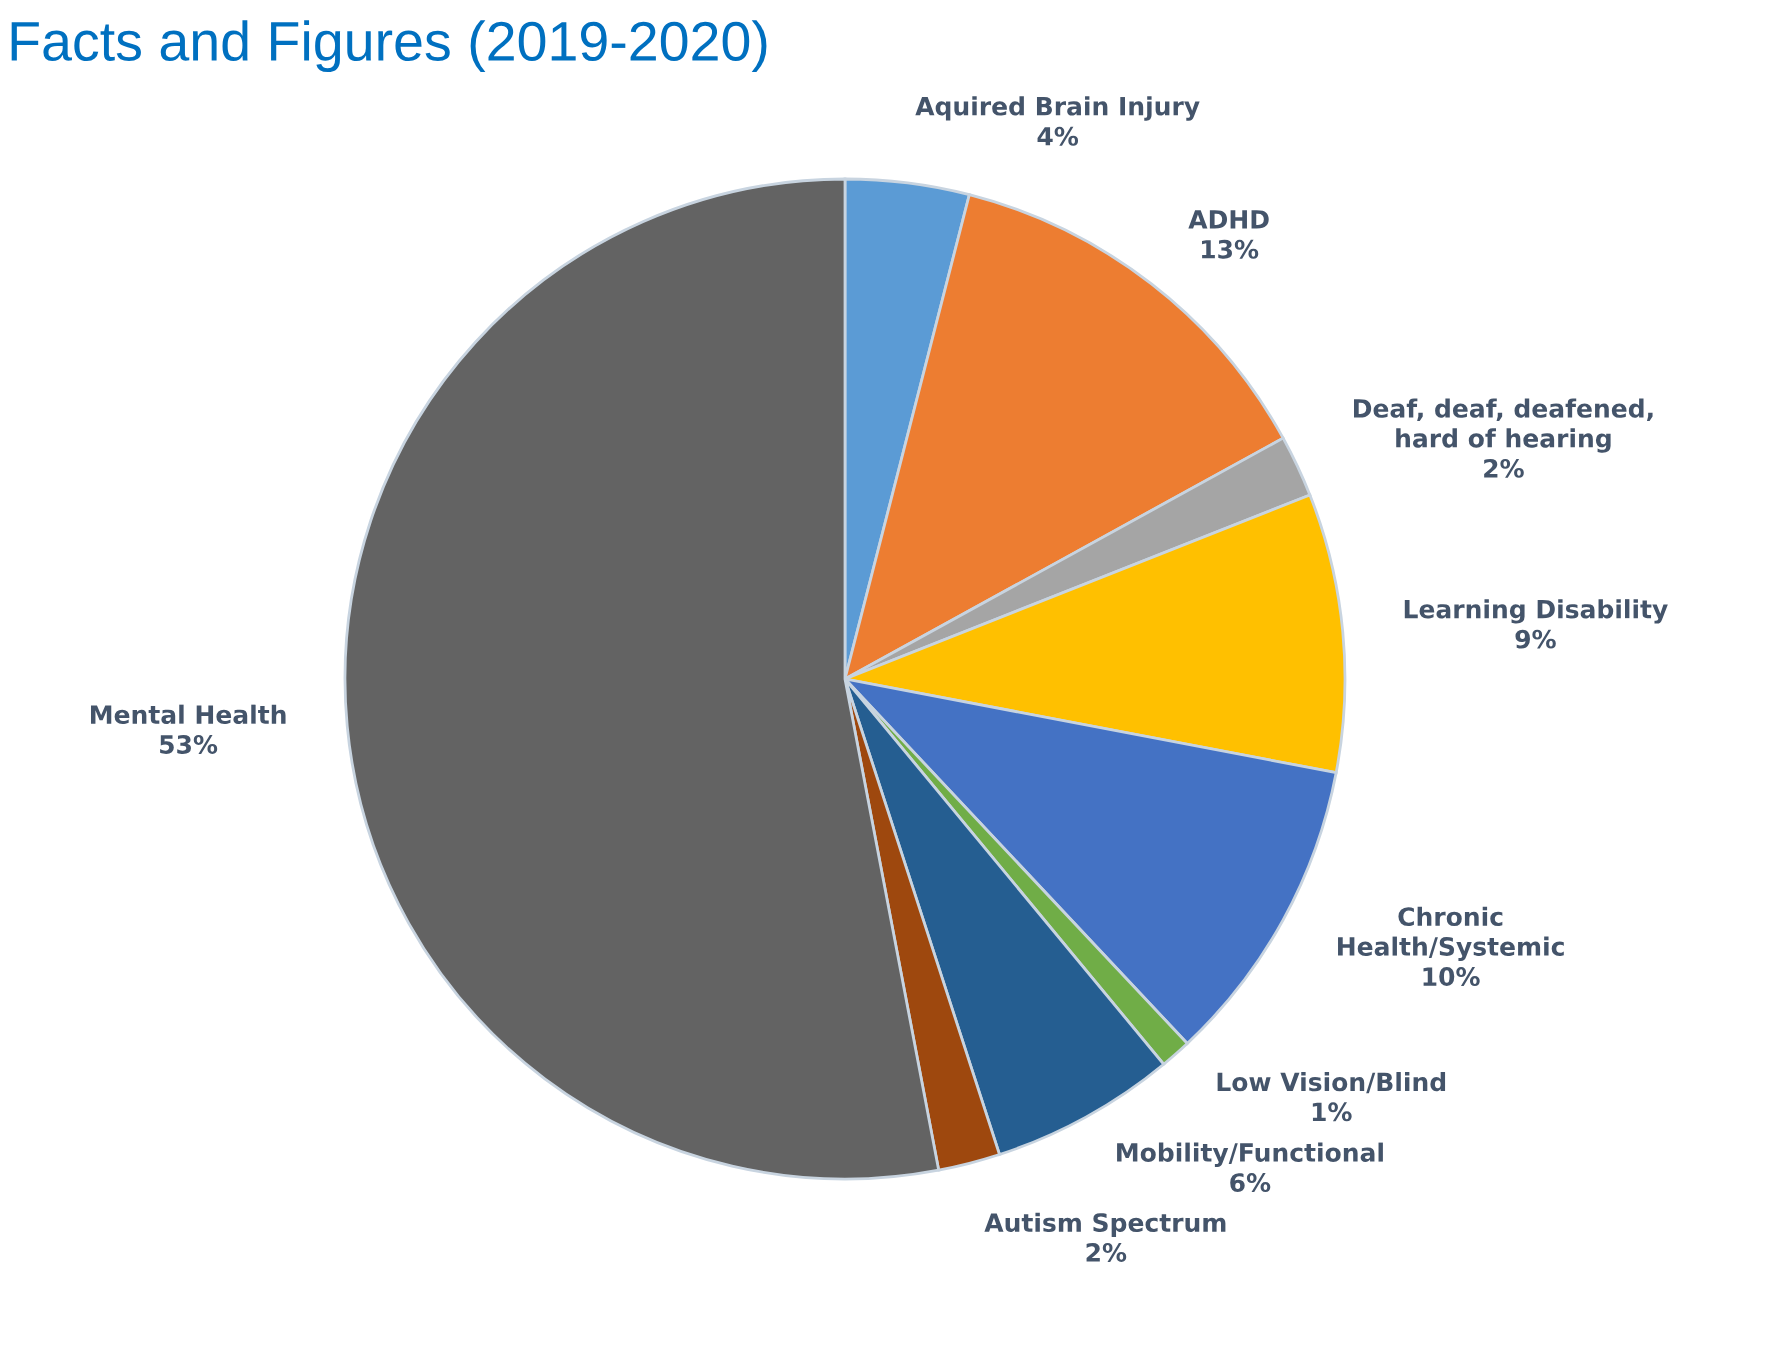 This screenshot has height=1349, width=1781. Describe the element at coordinates (1536, 611) in the screenshot. I see `slice-label: Learning Disability` at that location.